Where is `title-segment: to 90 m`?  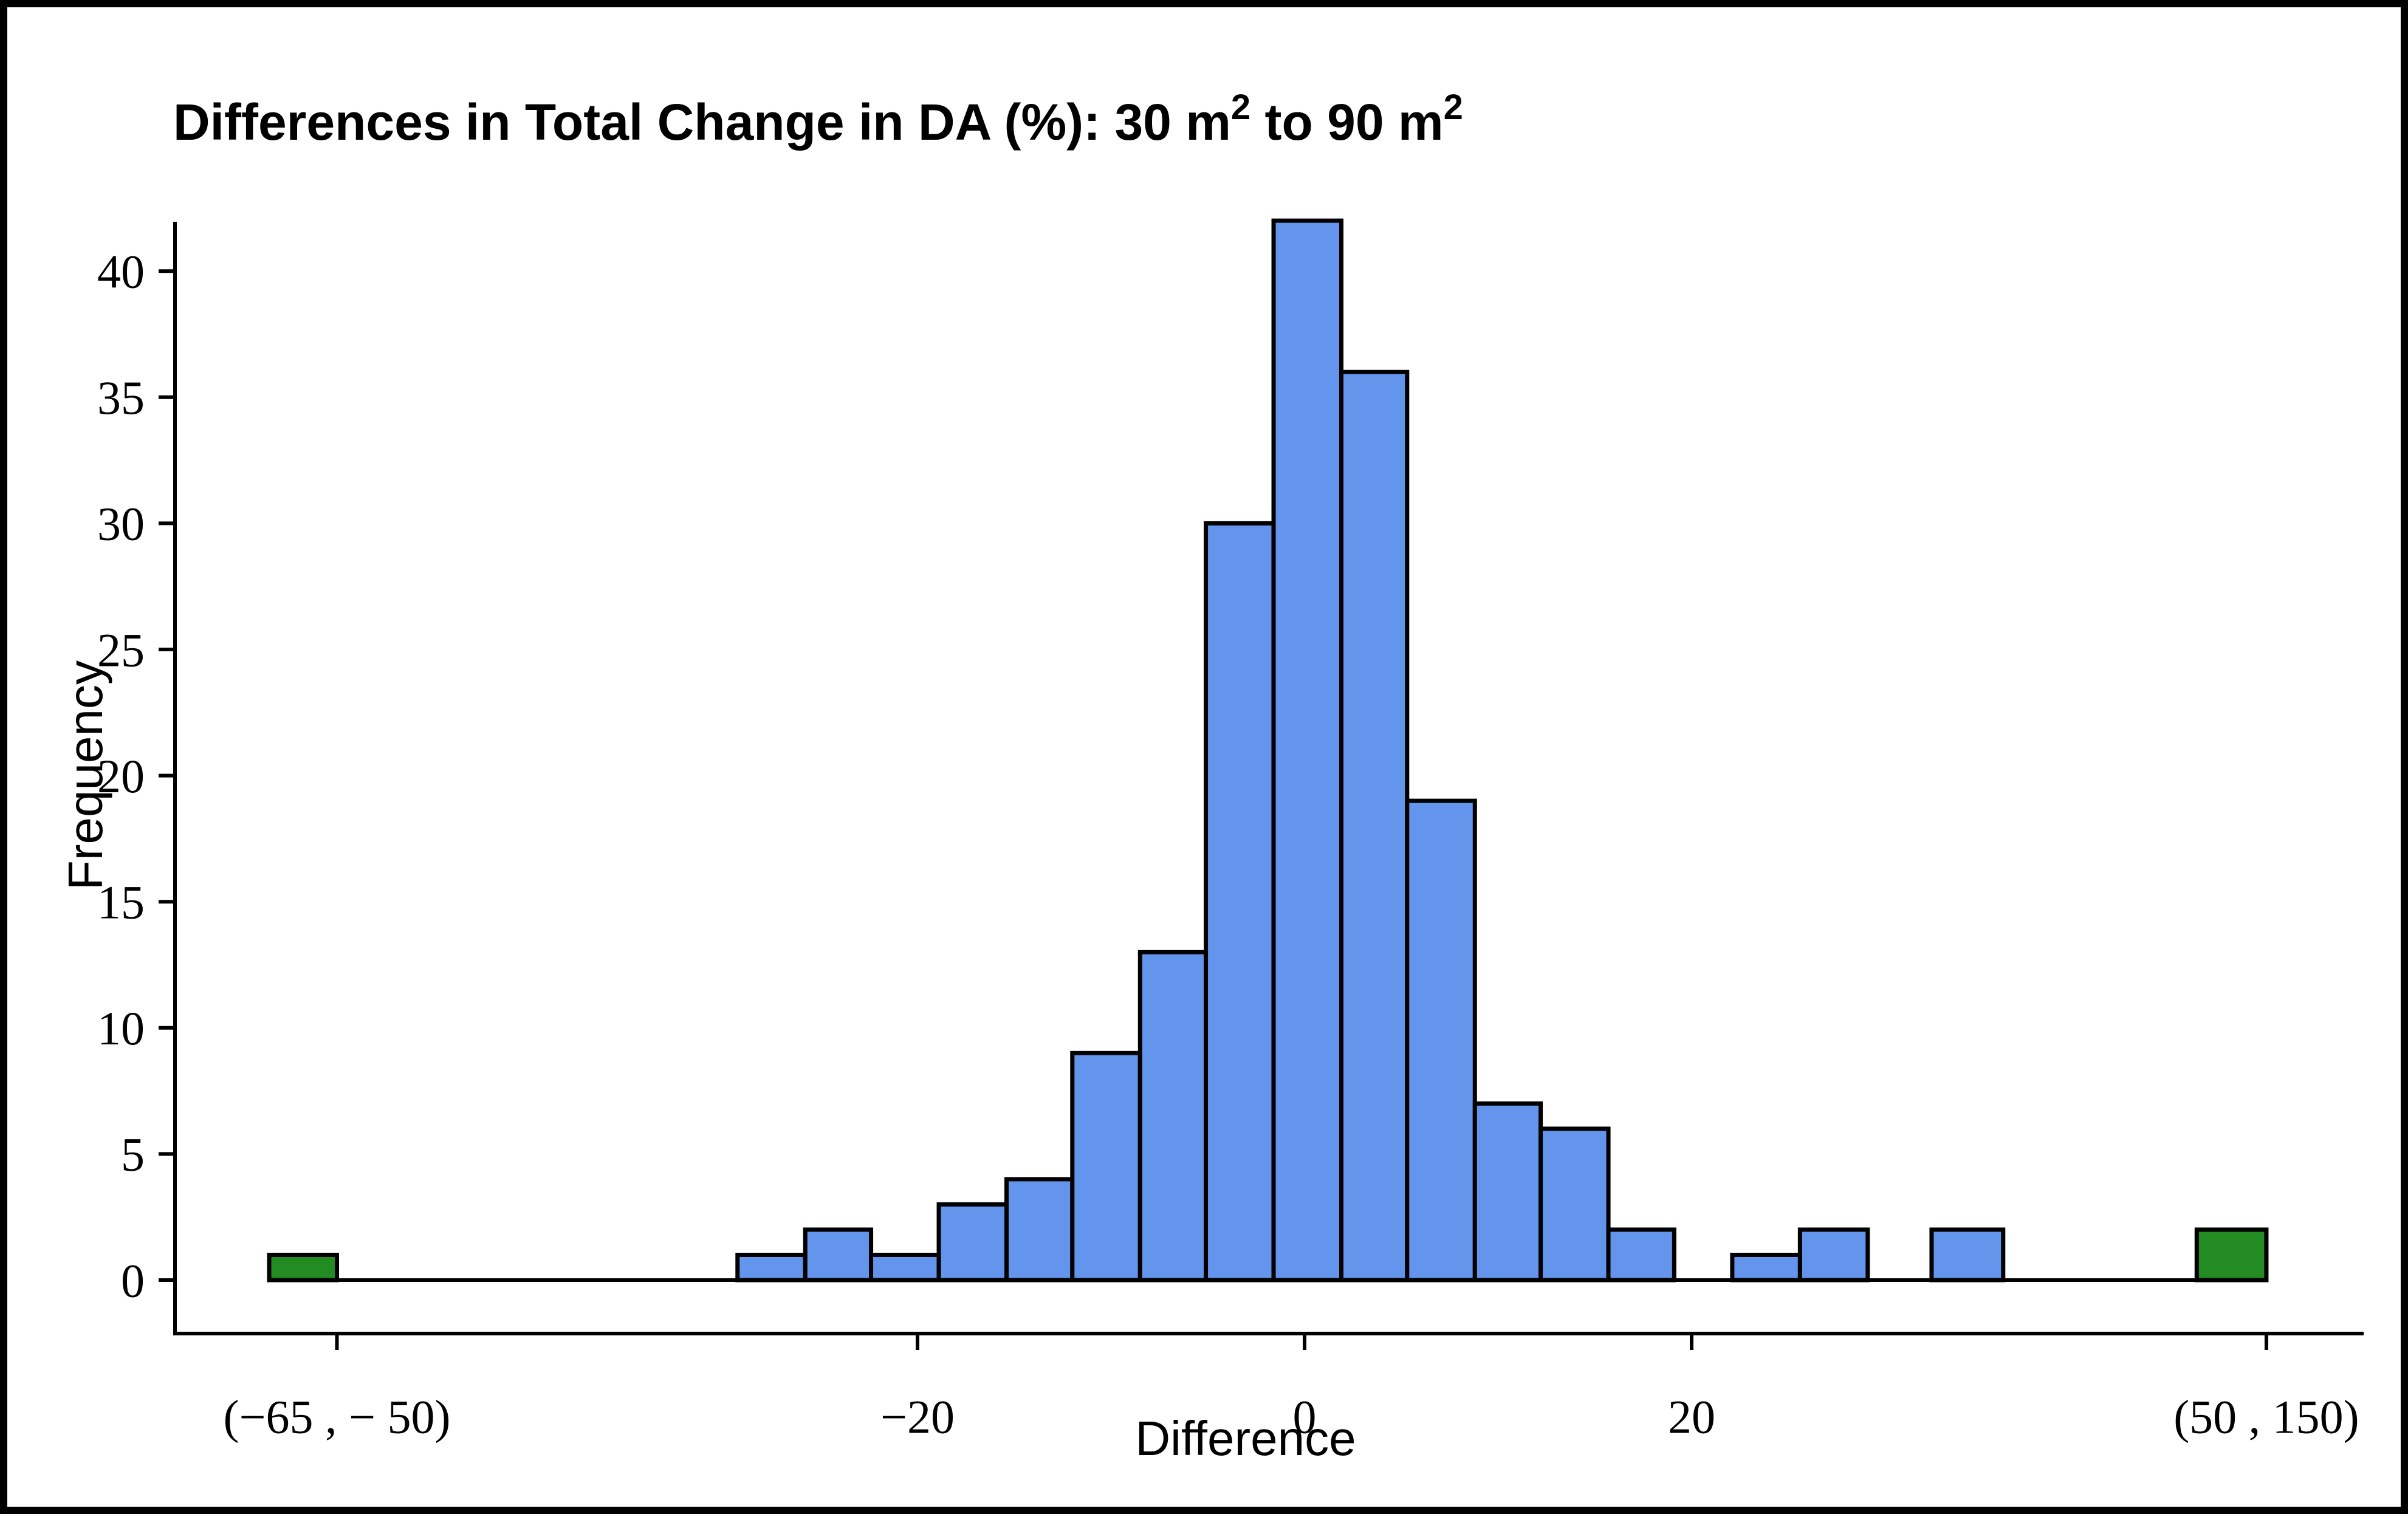 title-segment: to 90 m is located at coordinates (1347, 122).